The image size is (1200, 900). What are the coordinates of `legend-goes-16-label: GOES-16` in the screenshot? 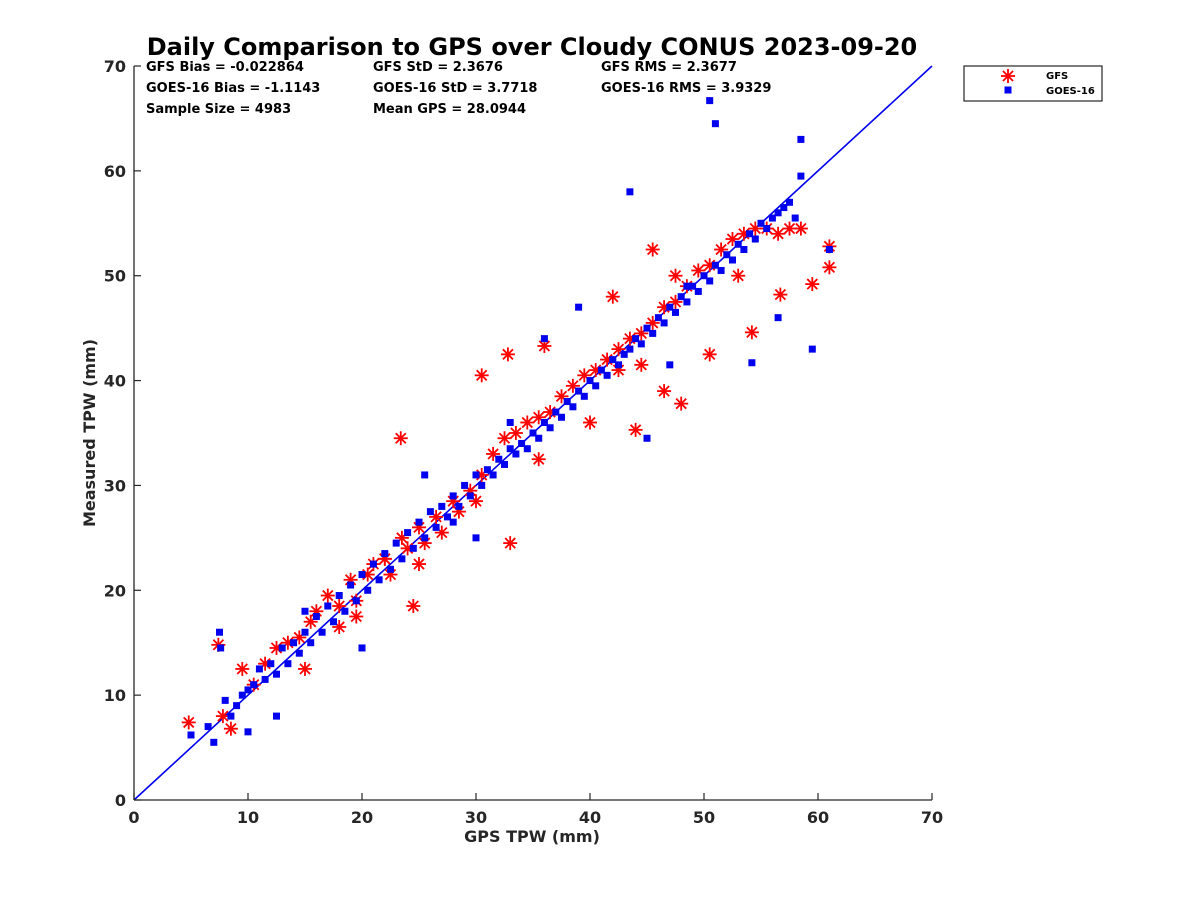 It's located at (1070, 91).